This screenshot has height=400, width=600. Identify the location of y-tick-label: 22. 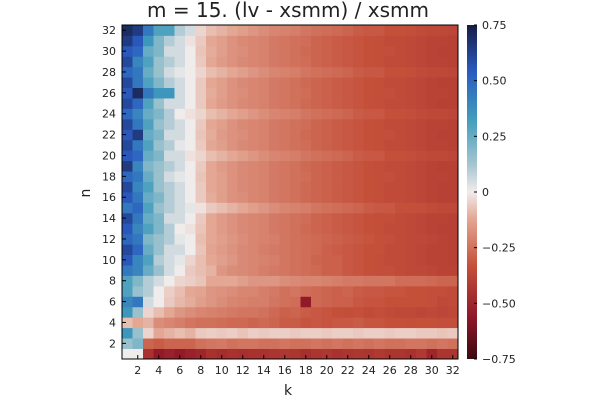
(109, 135).